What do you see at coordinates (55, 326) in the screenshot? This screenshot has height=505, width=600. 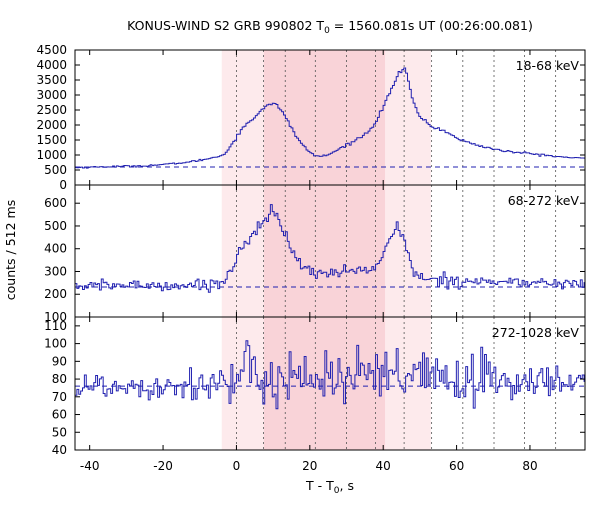 I see `y-tick-label: 110` at bounding box center [55, 326].